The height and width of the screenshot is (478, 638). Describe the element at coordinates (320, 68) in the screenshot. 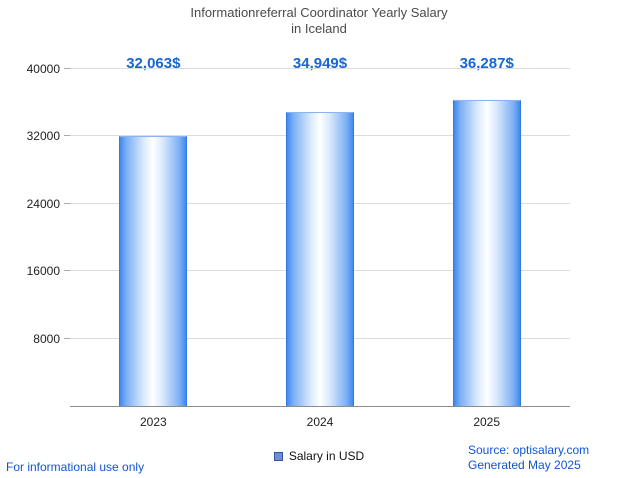

I see `gridline` at that location.